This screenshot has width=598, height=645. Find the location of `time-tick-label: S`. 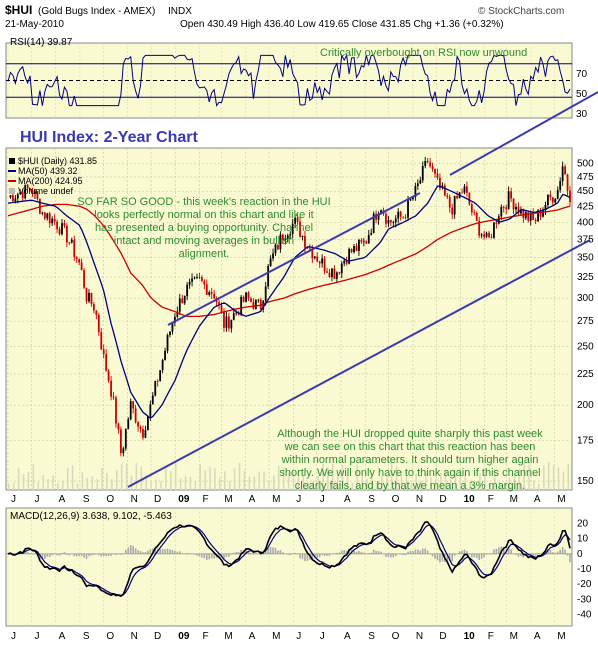

time-tick-label: S is located at coordinates (371, 499).